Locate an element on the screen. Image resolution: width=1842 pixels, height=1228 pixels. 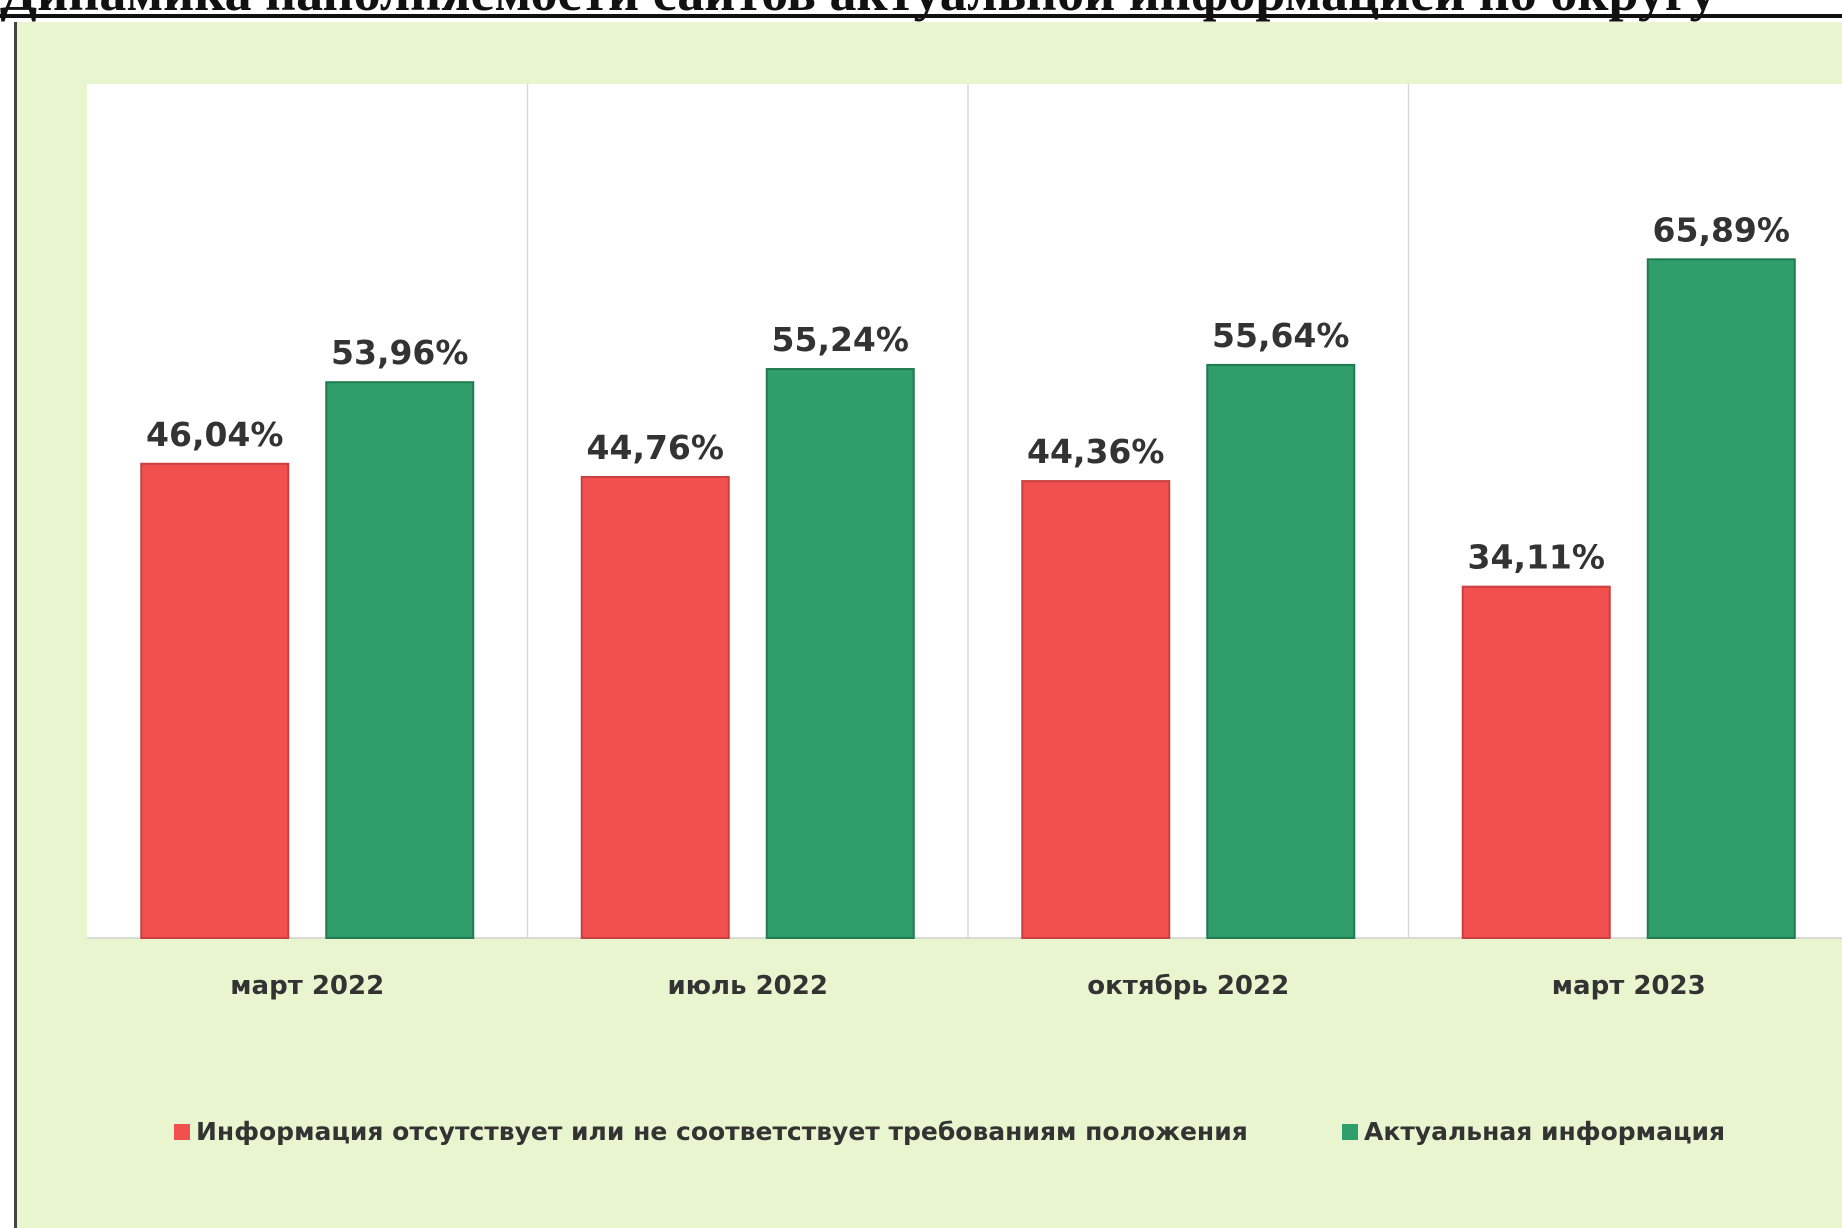
data-label: 34,11% is located at coordinates (1536, 557).